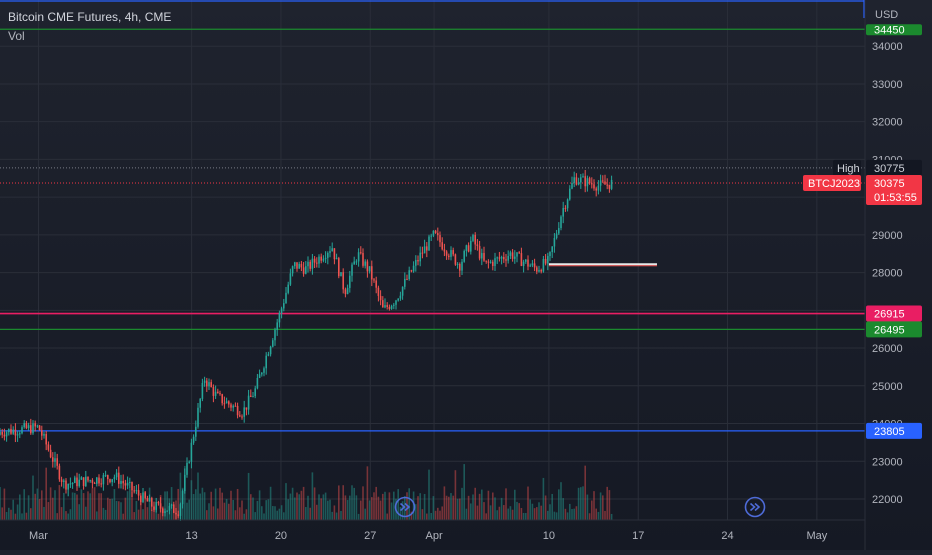 This screenshot has height=555, width=932. What do you see at coordinates (38, 536) in the screenshot?
I see `x-tick-label: Mar` at bounding box center [38, 536].